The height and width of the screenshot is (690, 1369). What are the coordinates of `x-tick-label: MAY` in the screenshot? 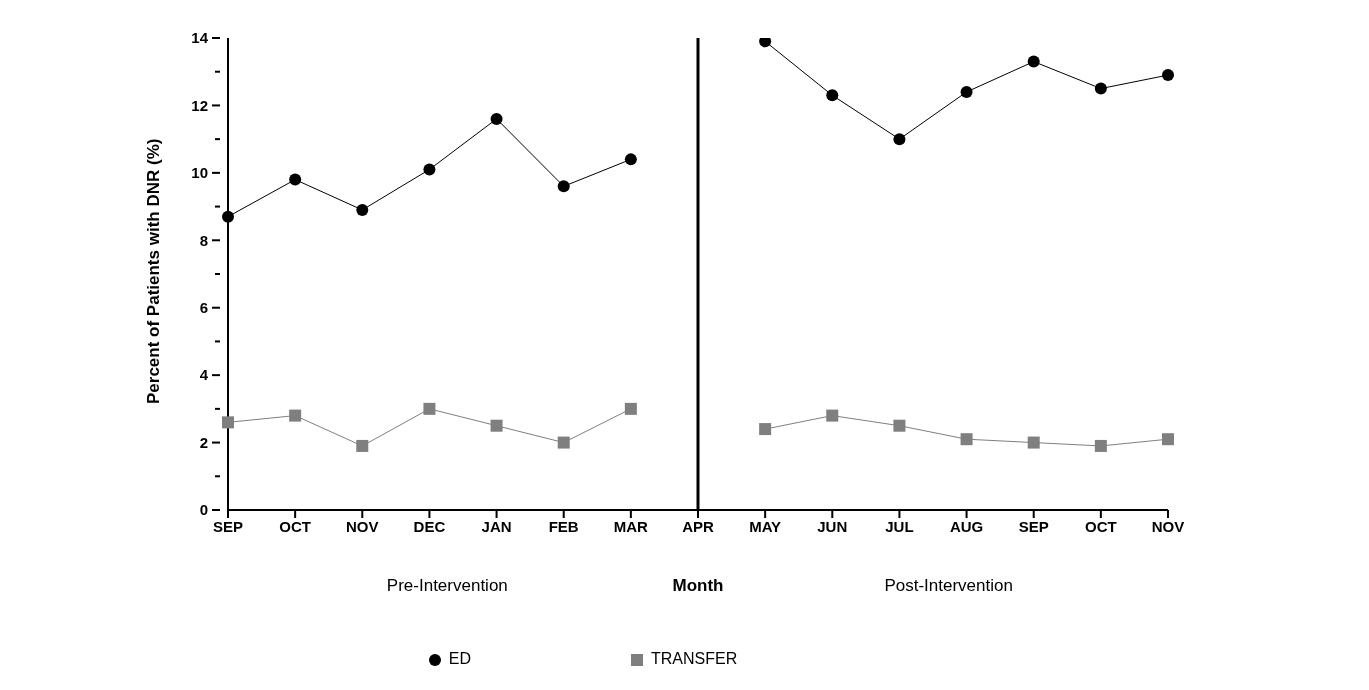 It's located at (765, 526).